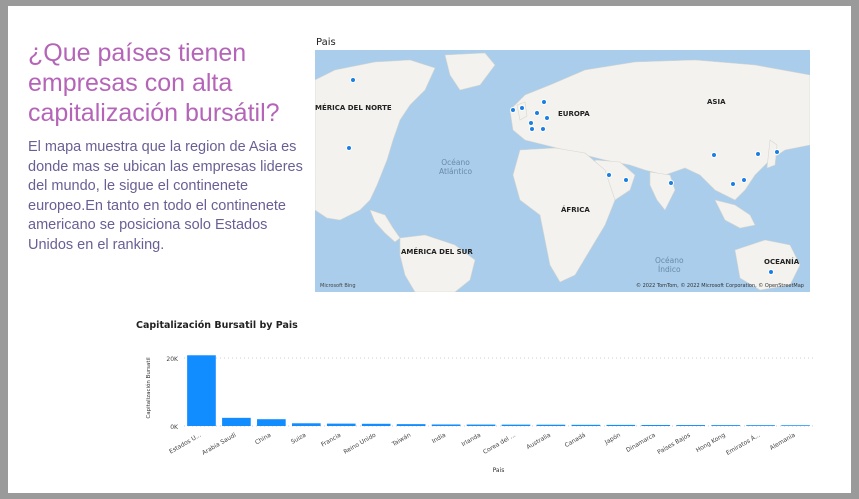 This screenshot has height=499, width=859. Describe the element at coordinates (172, 359) in the screenshot. I see `y-tick-label: 20K` at that location.